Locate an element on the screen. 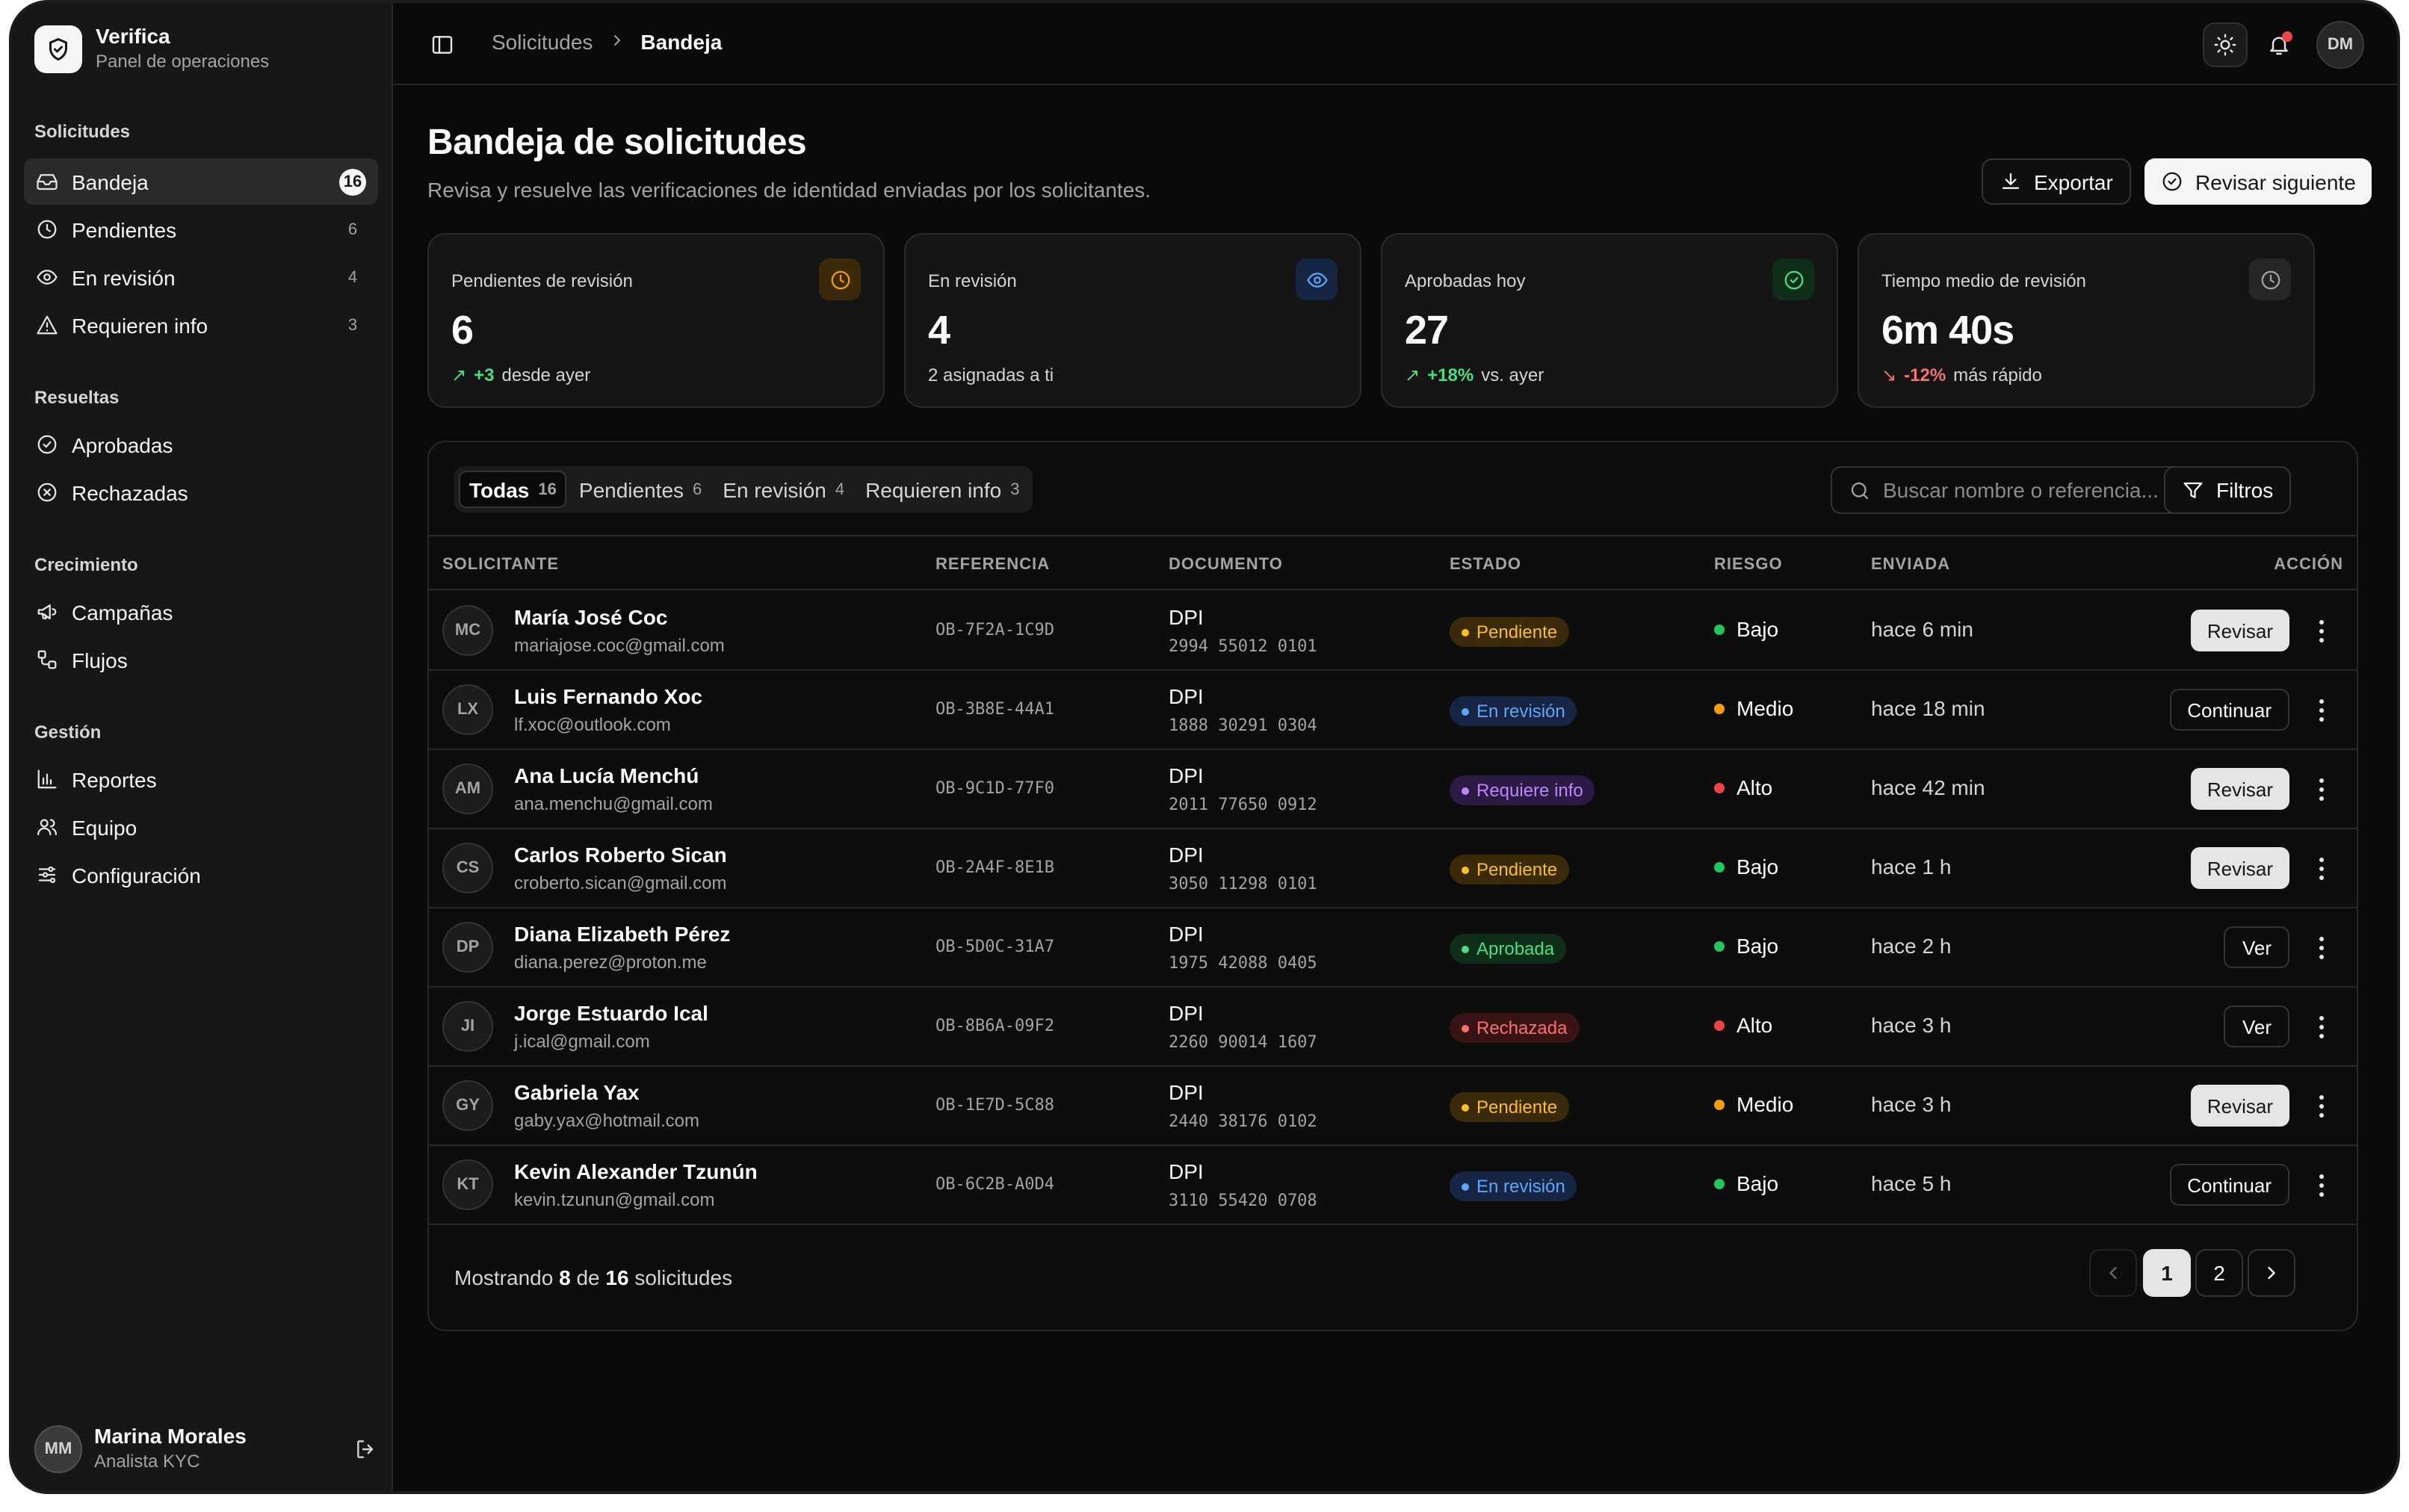 The height and width of the screenshot is (1512, 2409). risk-level: Bajo is located at coordinates (1746, 946).